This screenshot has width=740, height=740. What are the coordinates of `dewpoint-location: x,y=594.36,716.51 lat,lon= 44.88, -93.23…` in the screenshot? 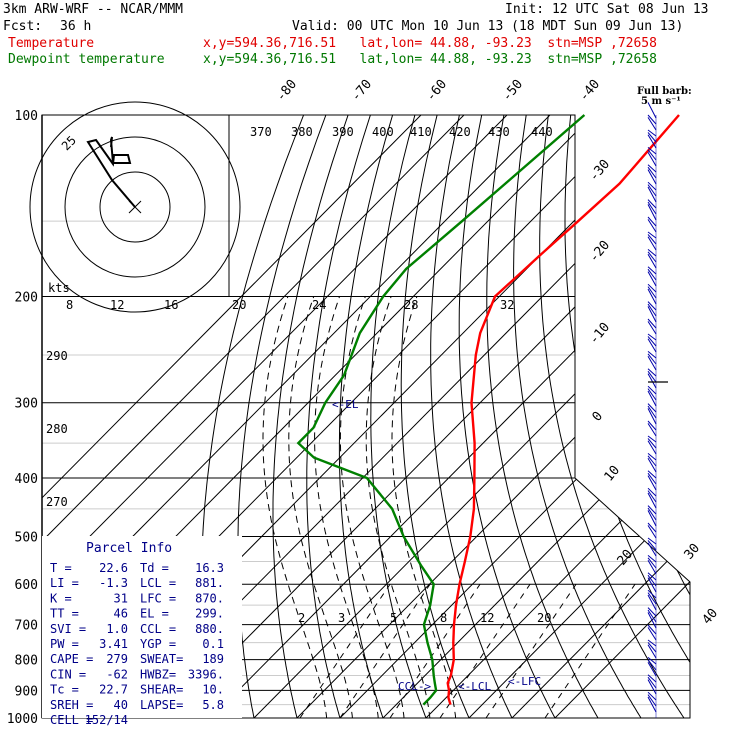 It's located at (430, 59).